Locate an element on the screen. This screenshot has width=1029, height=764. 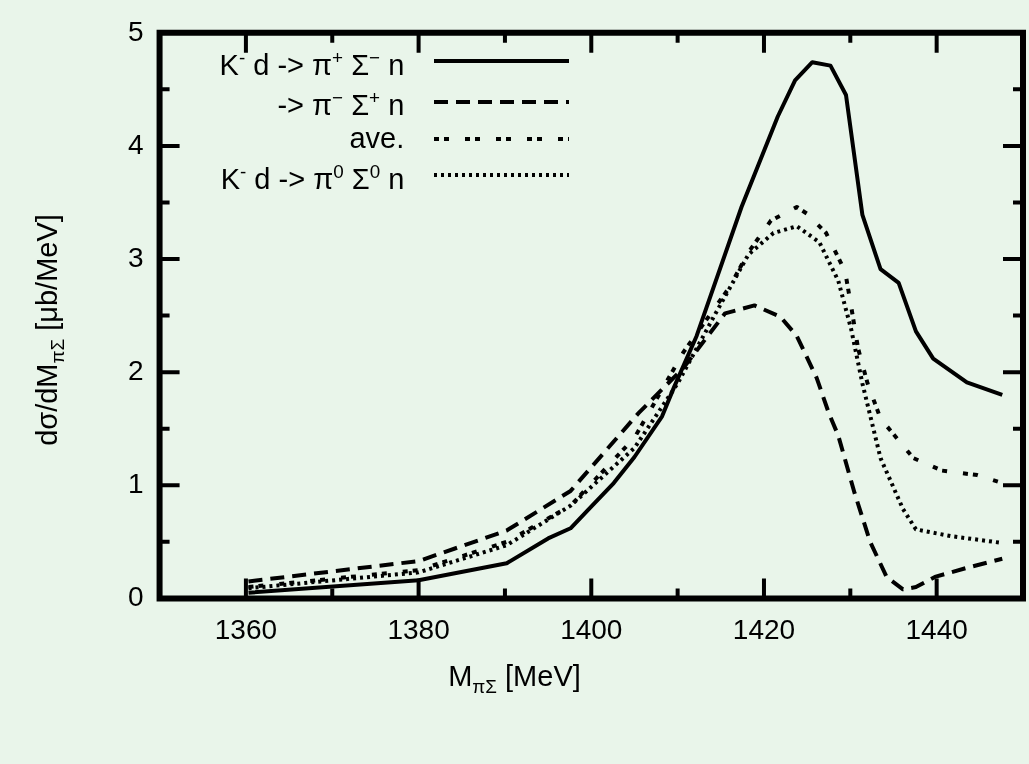
y-tick-label: 1 is located at coordinates (135, 483).